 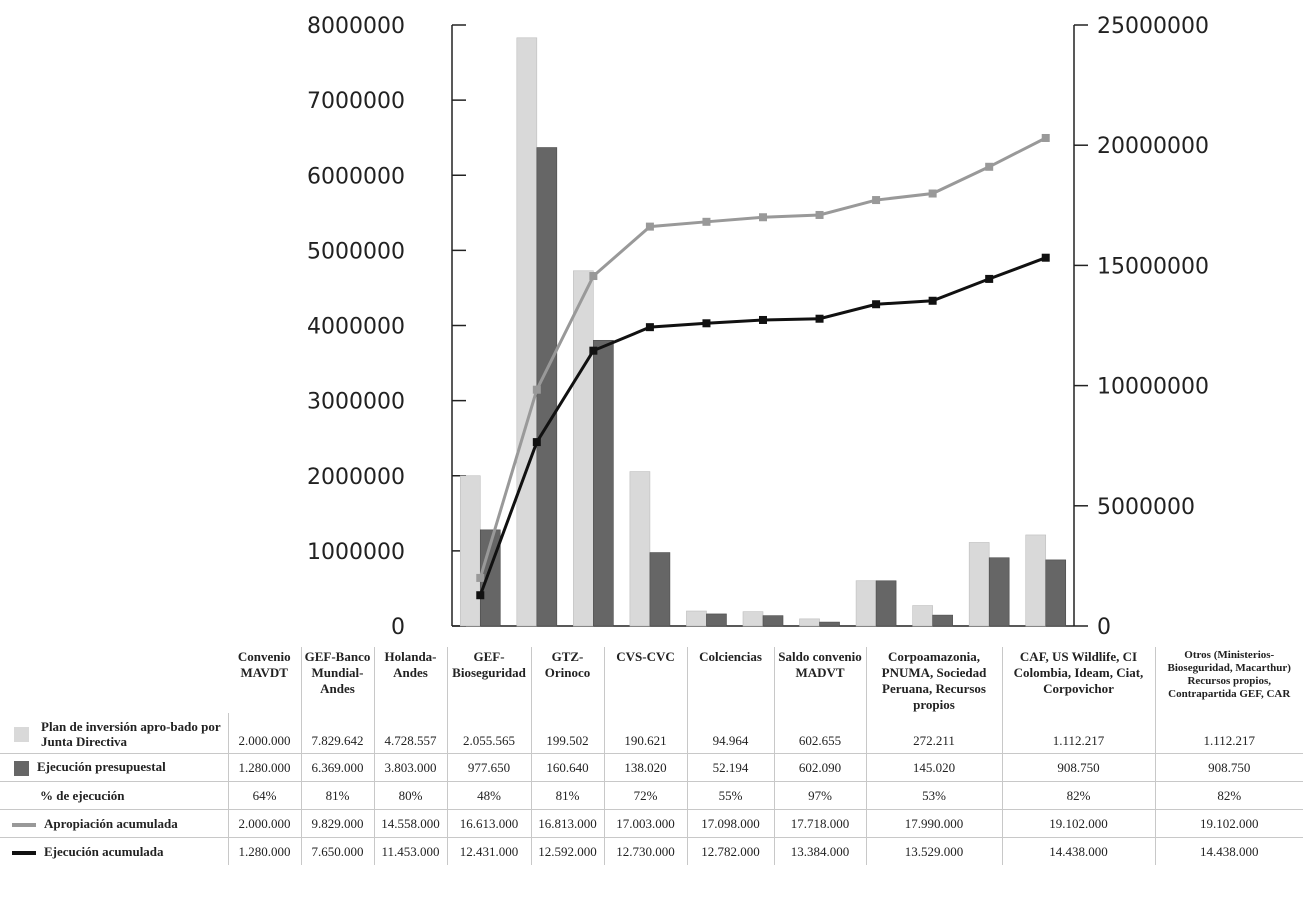 What do you see at coordinates (356, 101) in the screenshot?
I see `left-axis-tick-label: 7000000` at bounding box center [356, 101].